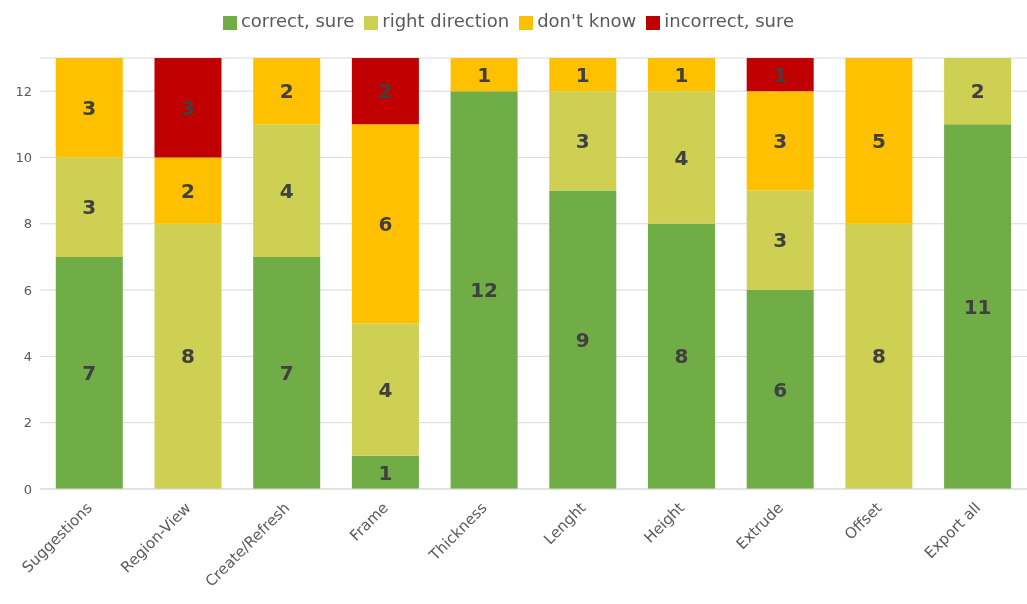  What do you see at coordinates (446, 20) in the screenshot?
I see `legend-label: right direction` at bounding box center [446, 20].